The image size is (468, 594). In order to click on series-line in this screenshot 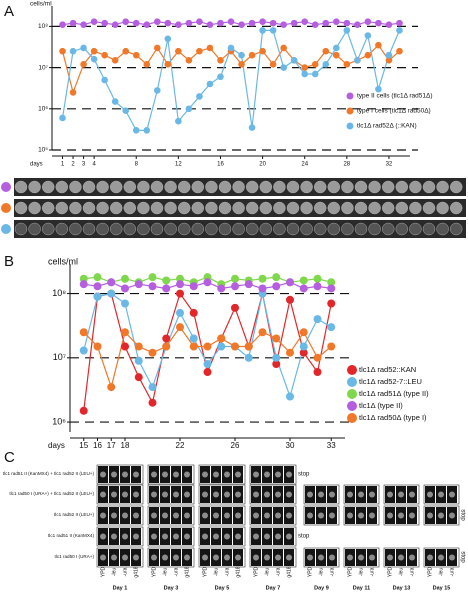, I will do `click(207, 351)`.